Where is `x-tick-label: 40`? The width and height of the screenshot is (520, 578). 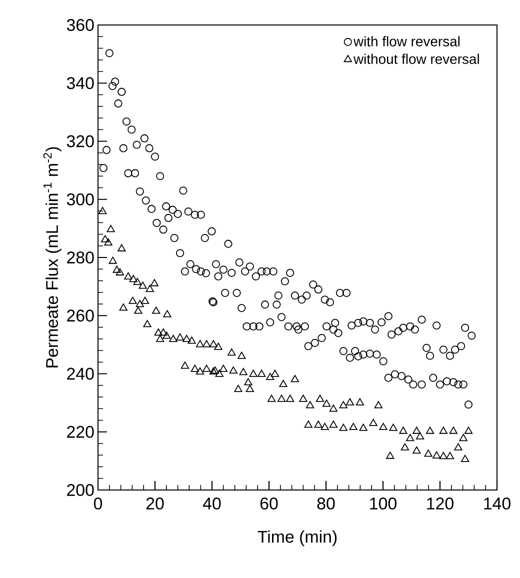
x-tick-label: 40 is located at coordinates (211, 504).